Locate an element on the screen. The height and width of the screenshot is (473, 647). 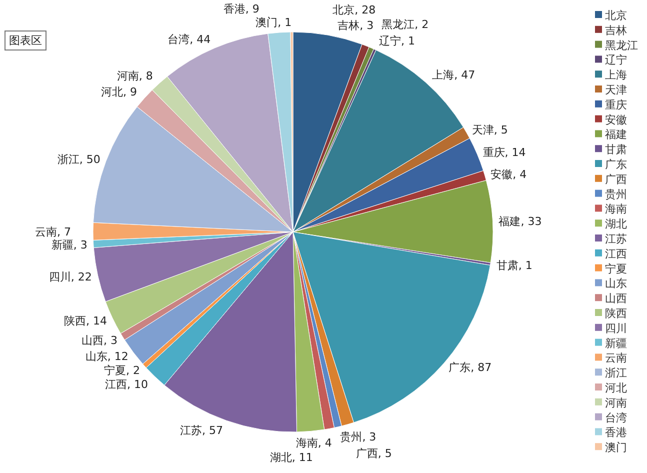
legend-label: 贵州 is located at coordinates (616, 194).